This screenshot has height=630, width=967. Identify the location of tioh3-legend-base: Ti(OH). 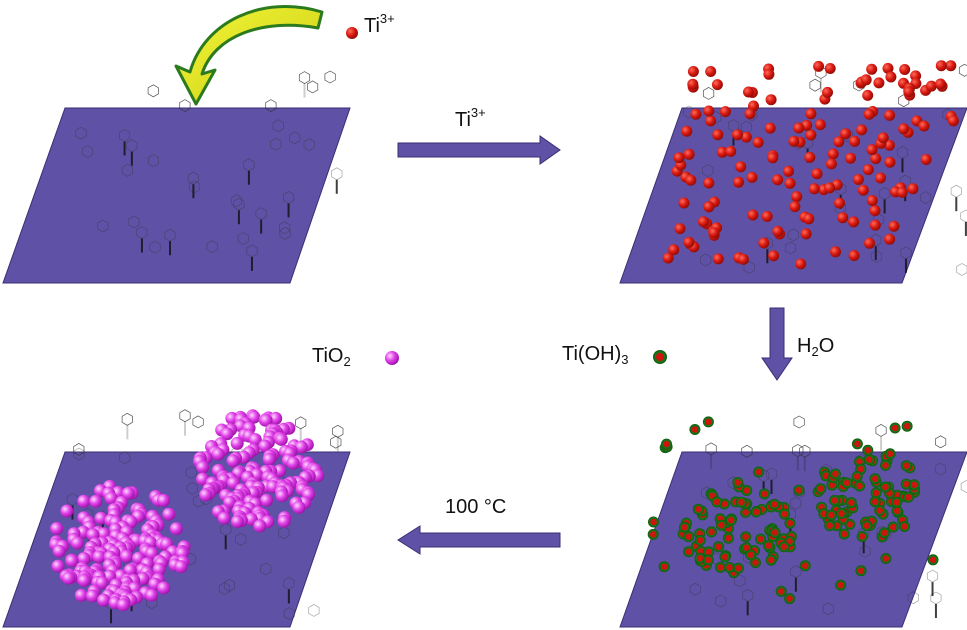
(592, 354).